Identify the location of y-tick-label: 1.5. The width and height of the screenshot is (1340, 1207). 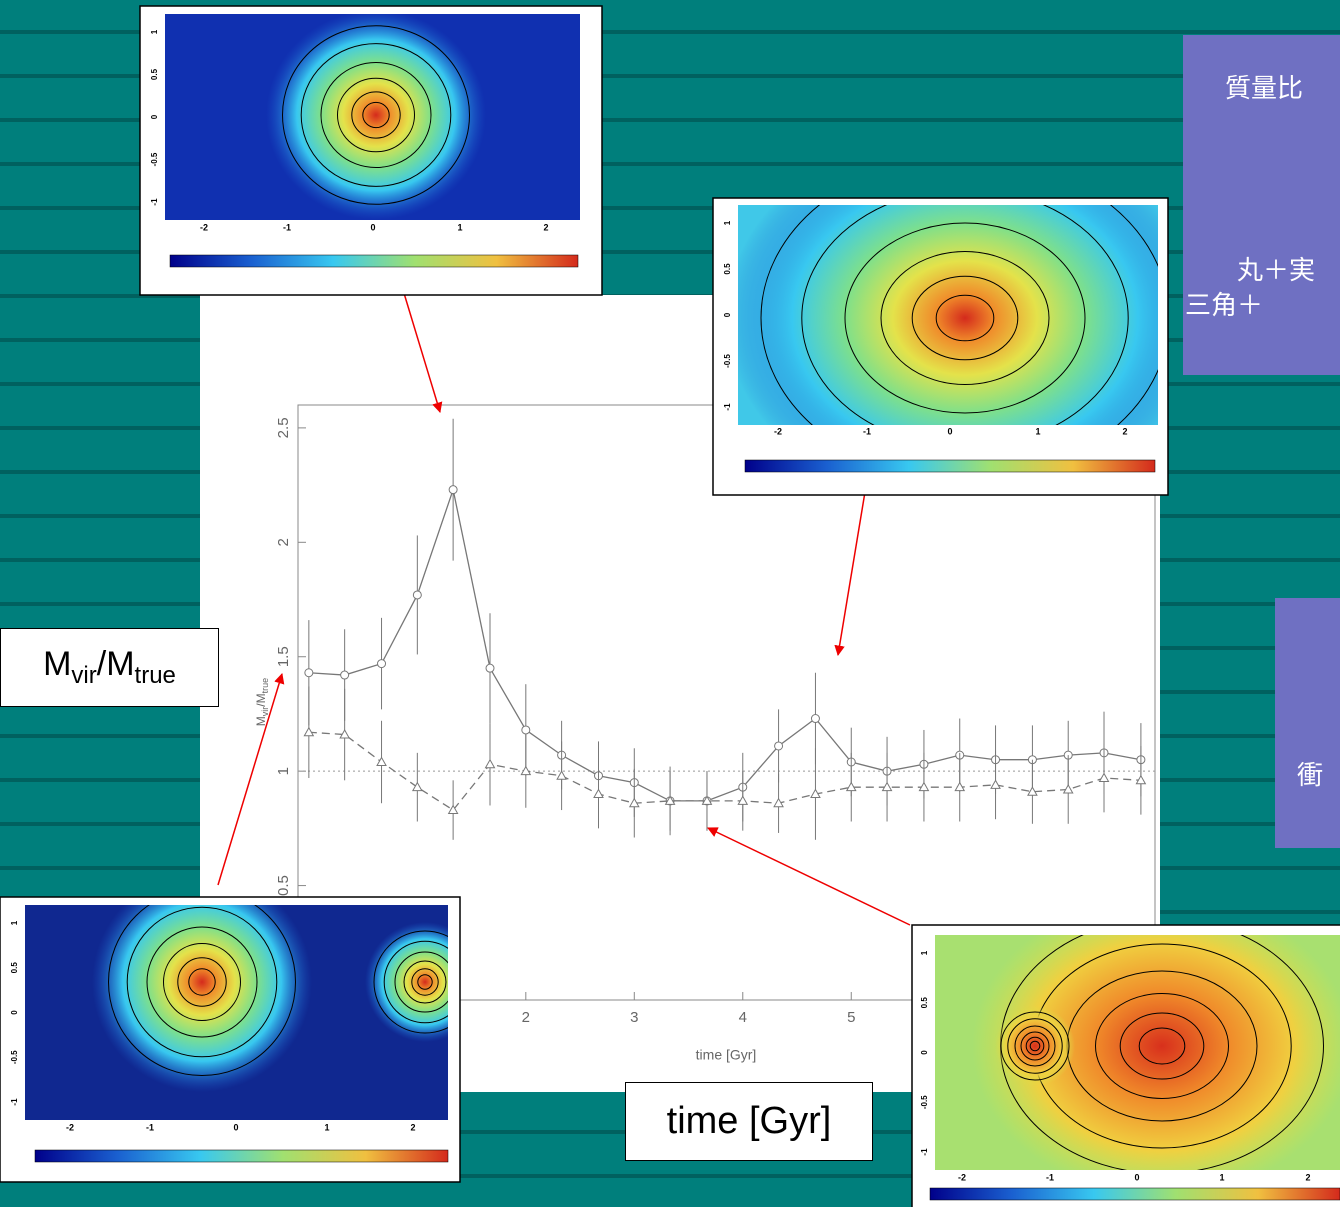
(283, 656).